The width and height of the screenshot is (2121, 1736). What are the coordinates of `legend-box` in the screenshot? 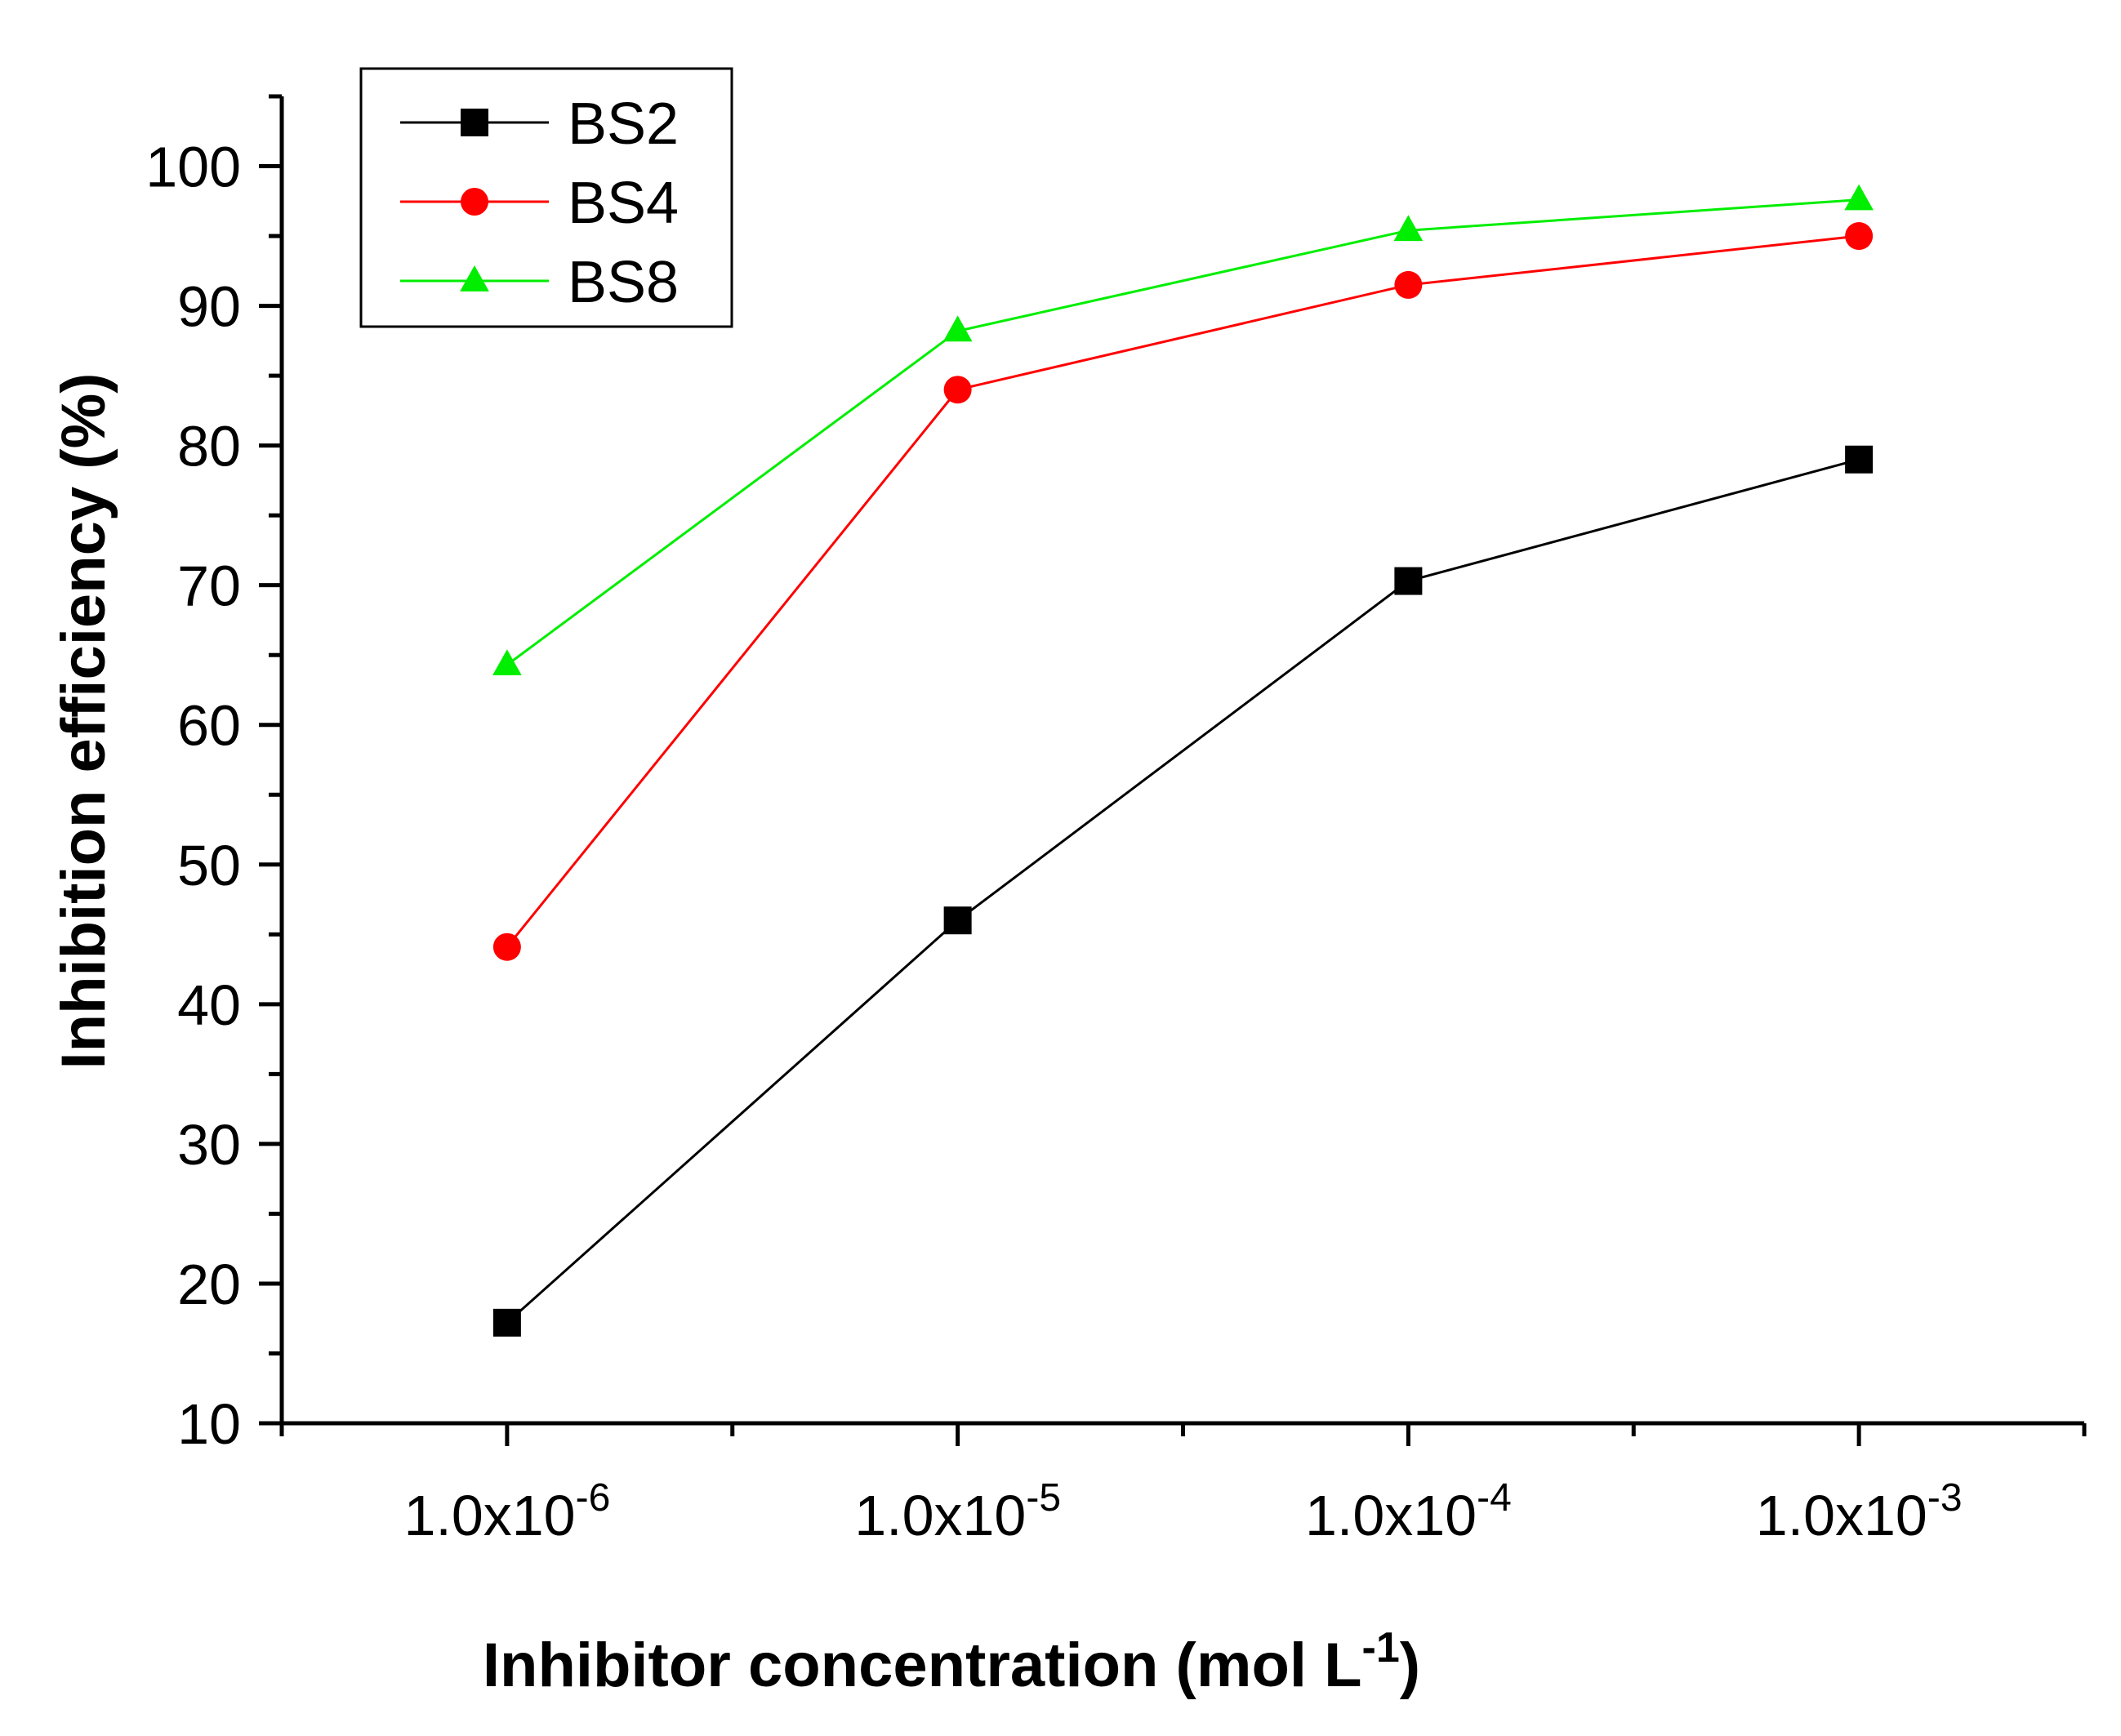 It's located at (546, 198).